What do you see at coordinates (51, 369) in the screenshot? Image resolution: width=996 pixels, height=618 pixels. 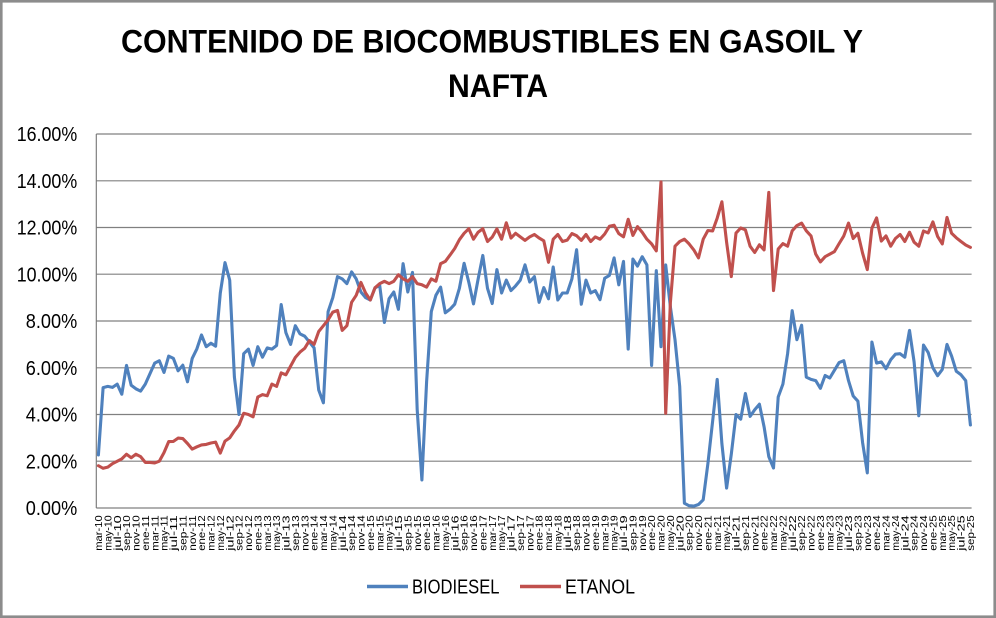 I see `svg-text: 6.00%` at bounding box center [51, 369].